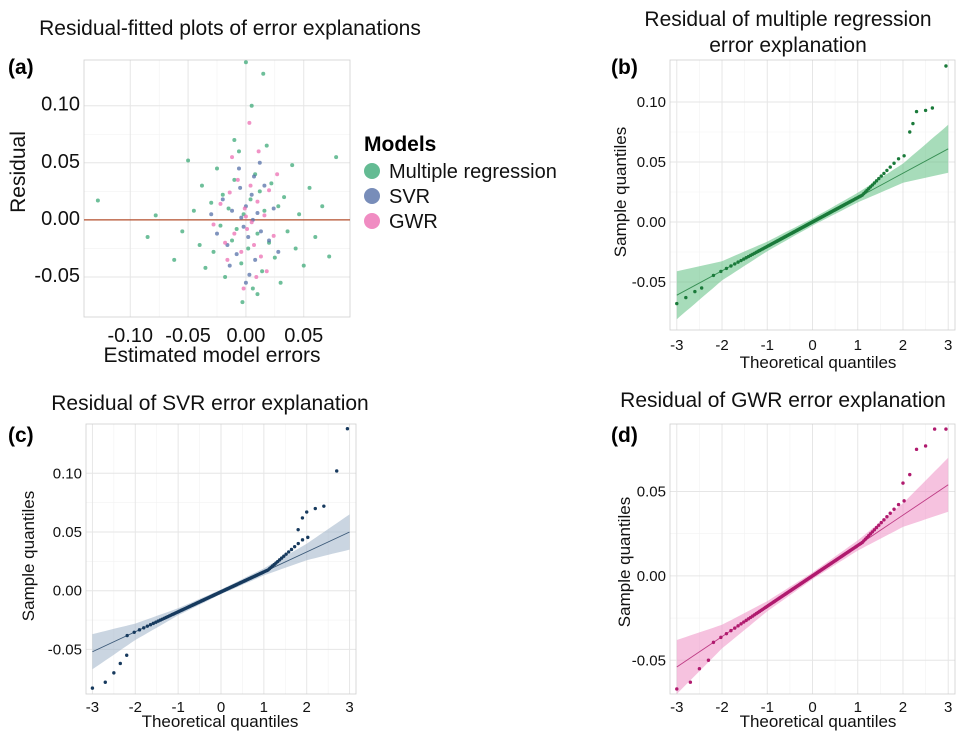  I want to click on panel-c-ylabel: Sample quantiles, so click(28, 556).